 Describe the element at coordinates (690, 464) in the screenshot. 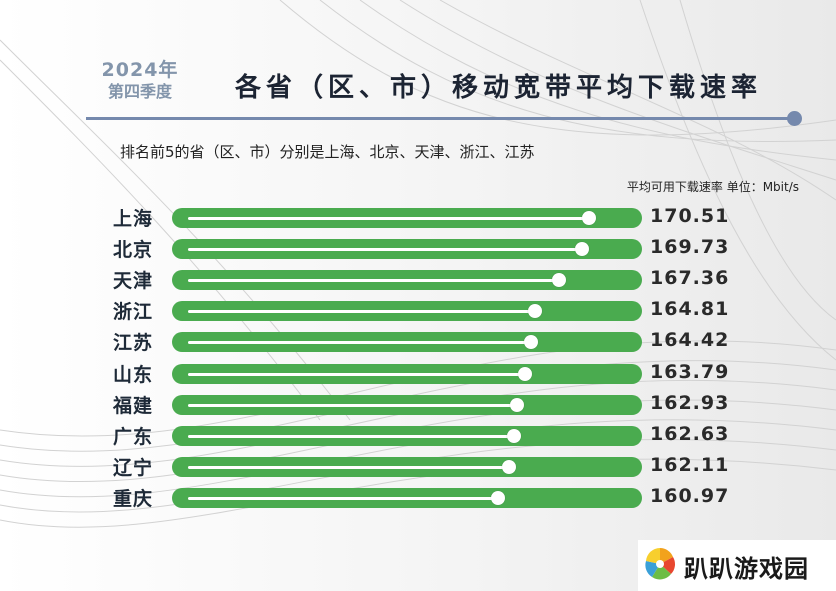

I see `value-label: 162.11` at that location.